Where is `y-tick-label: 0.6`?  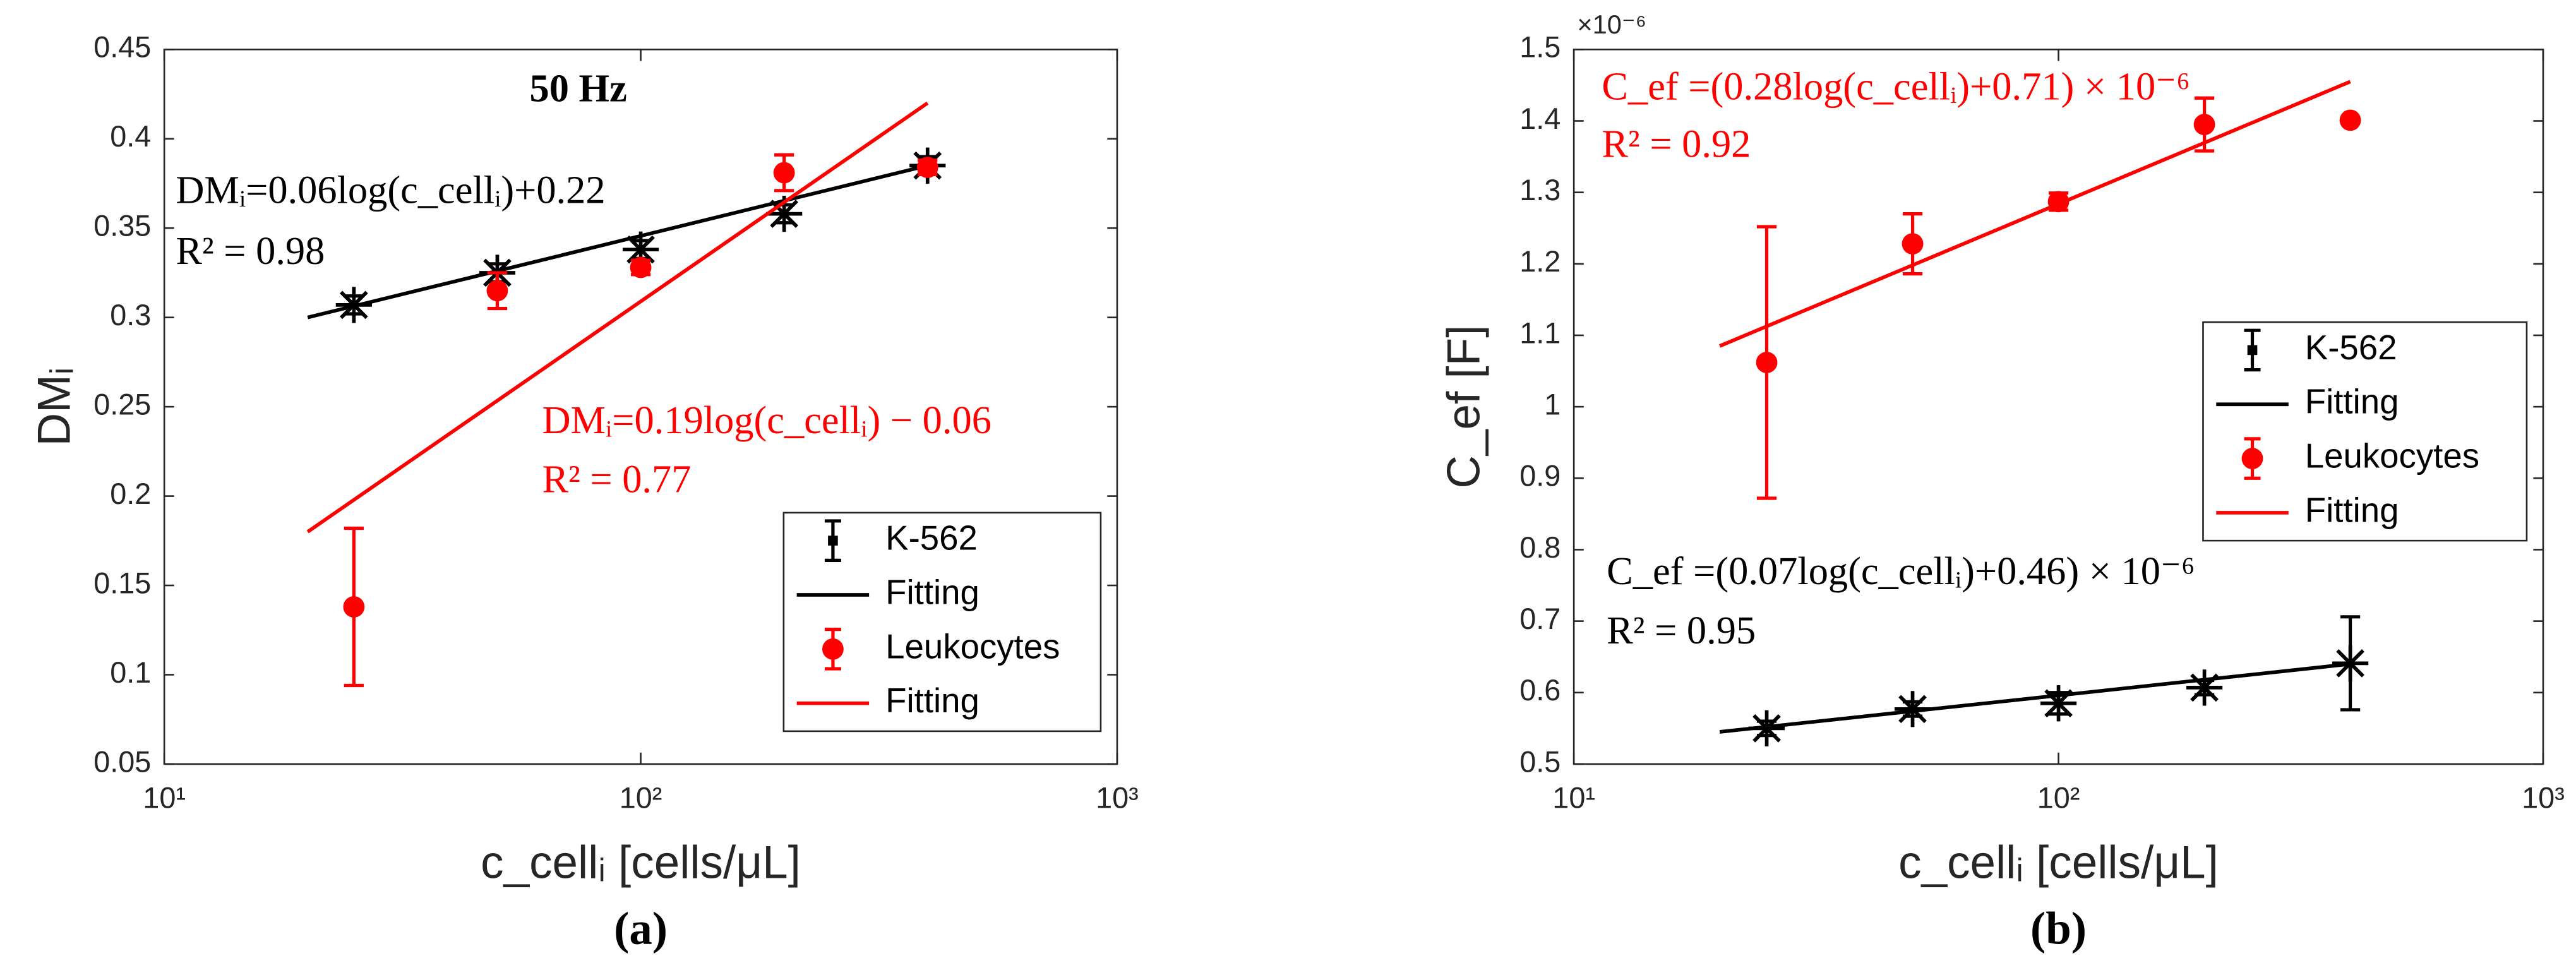 y-tick-label: 0.6 is located at coordinates (1540, 690).